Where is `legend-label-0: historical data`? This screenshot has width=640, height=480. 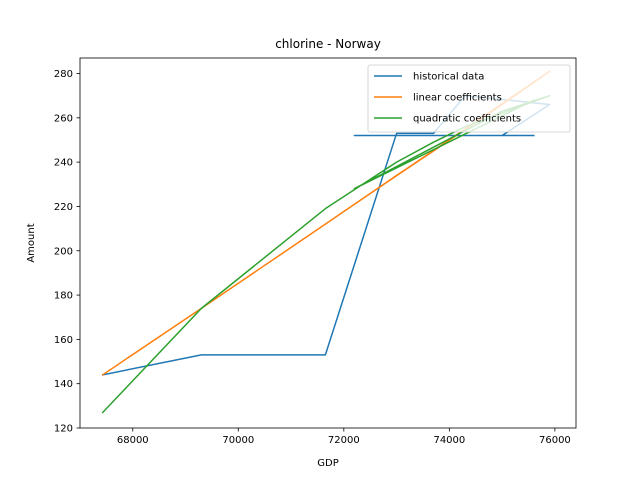
legend-label-0: historical data is located at coordinates (448, 77).